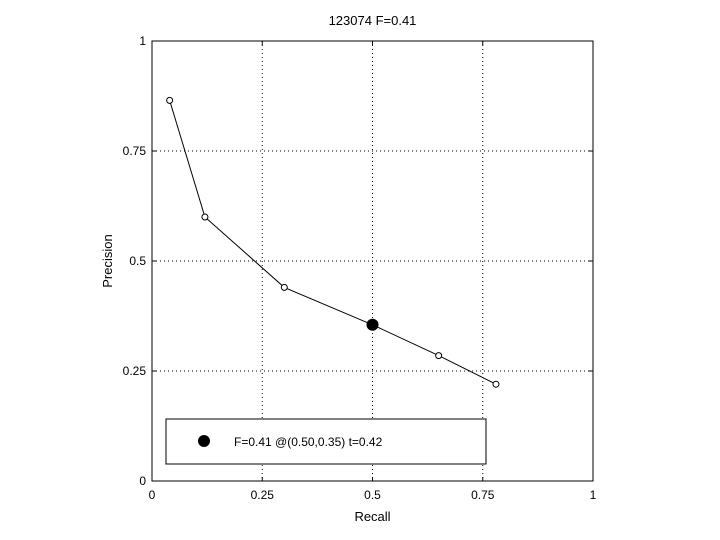 The width and height of the screenshot is (720, 540). Describe the element at coordinates (107, 260) in the screenshot. I see `y-axis-title: Precision` at that location.